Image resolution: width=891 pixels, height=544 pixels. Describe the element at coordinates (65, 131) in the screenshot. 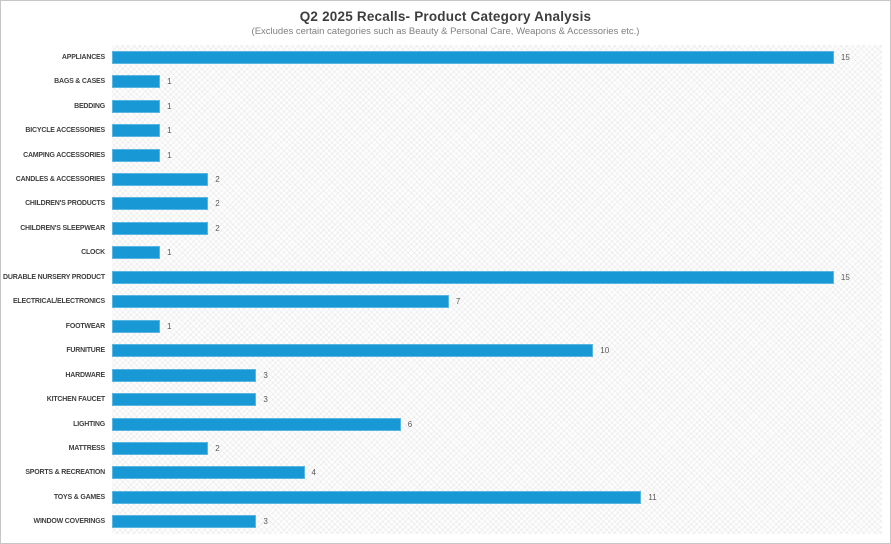

I see `category-label: BICYCLE ACCESSORIES` at that location.